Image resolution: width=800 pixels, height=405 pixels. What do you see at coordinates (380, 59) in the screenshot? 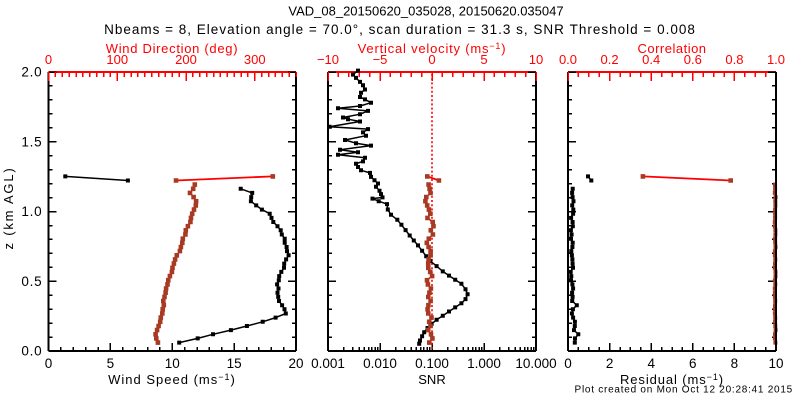
I see `svg-text: −5` at bounding box center [380, 59].